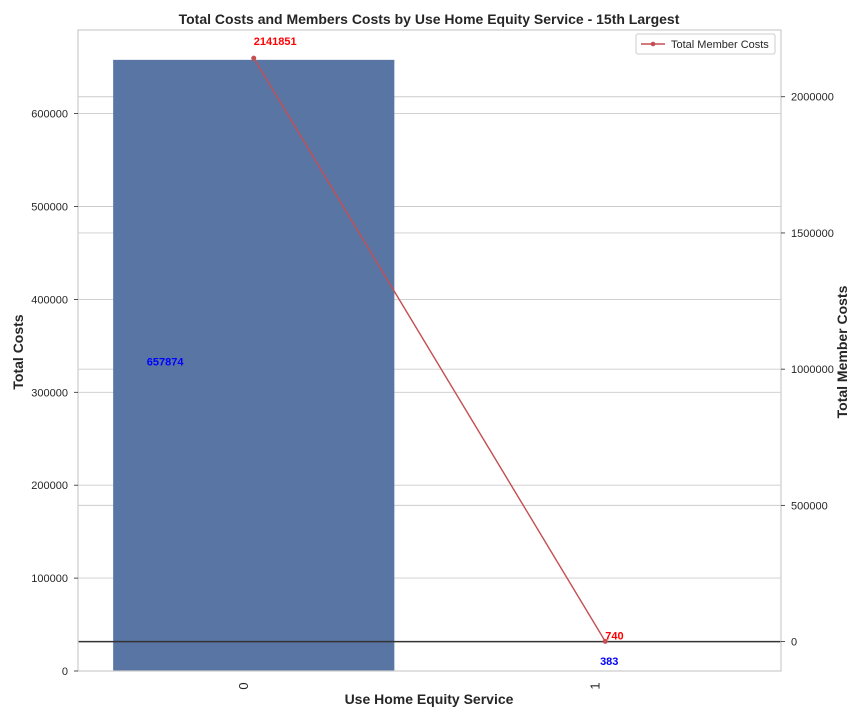 Image resolution: width=864 pixels, height=720 pixels. What do you see at coordinates (275, 42) in the screenshot?
I see `line-value-label: 2141851` at bounding box center [275, 42].